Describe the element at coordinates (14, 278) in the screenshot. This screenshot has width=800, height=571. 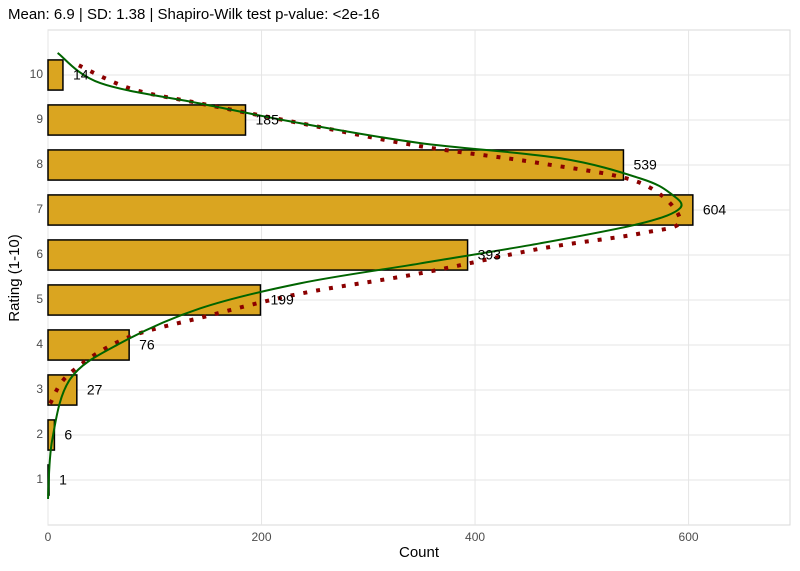
I see `y-axis-label: Rating (1-10)` at that location.